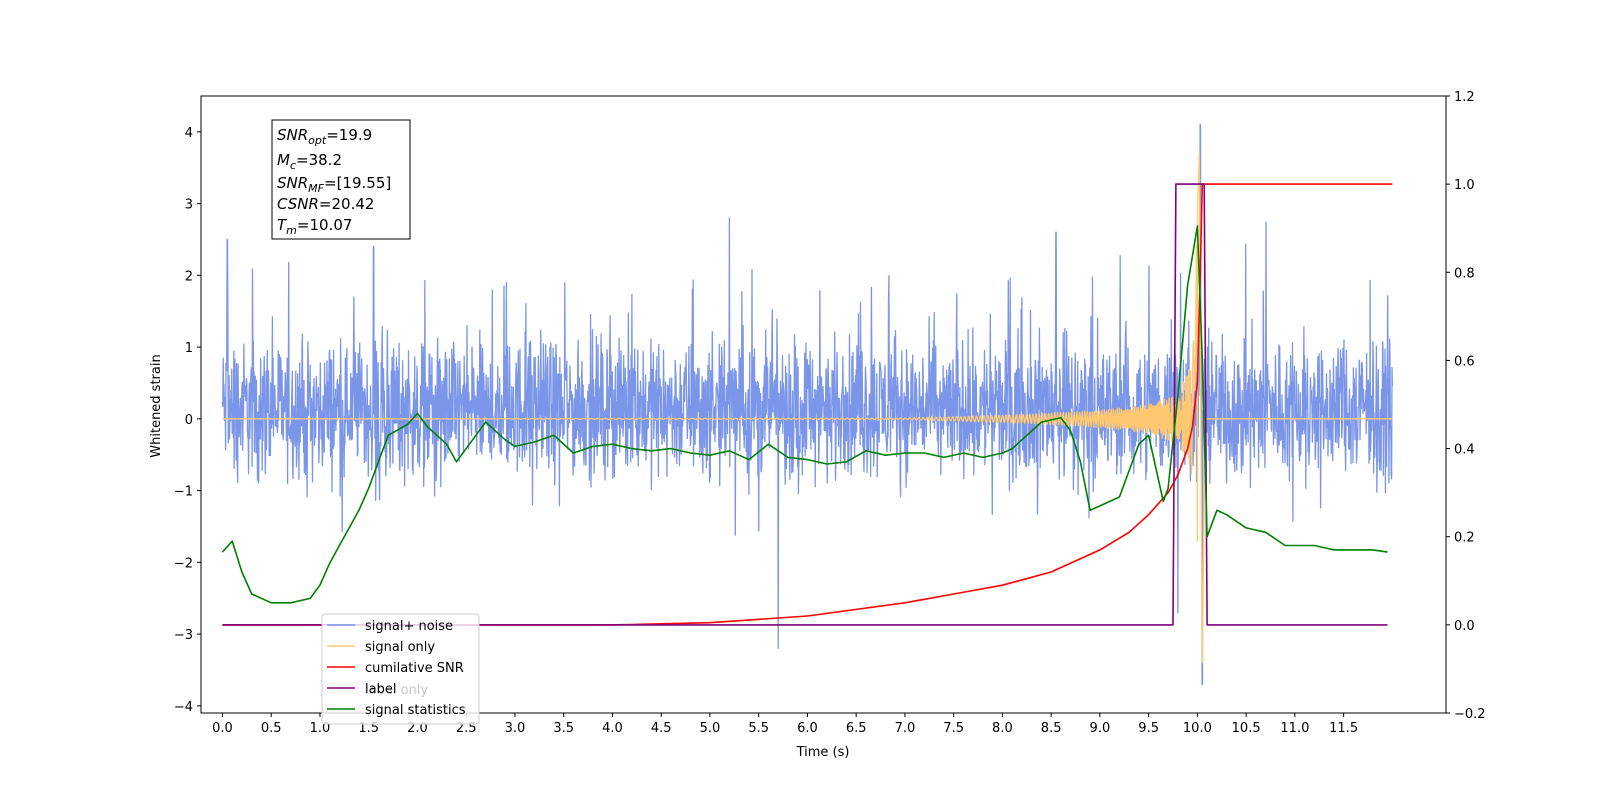 The image size is (1600, 800). What do you see at coordinates (1464, 273) in the screenshot?
I see `right-y-tick-label: 0.8` at bounding box center [1464, 273].